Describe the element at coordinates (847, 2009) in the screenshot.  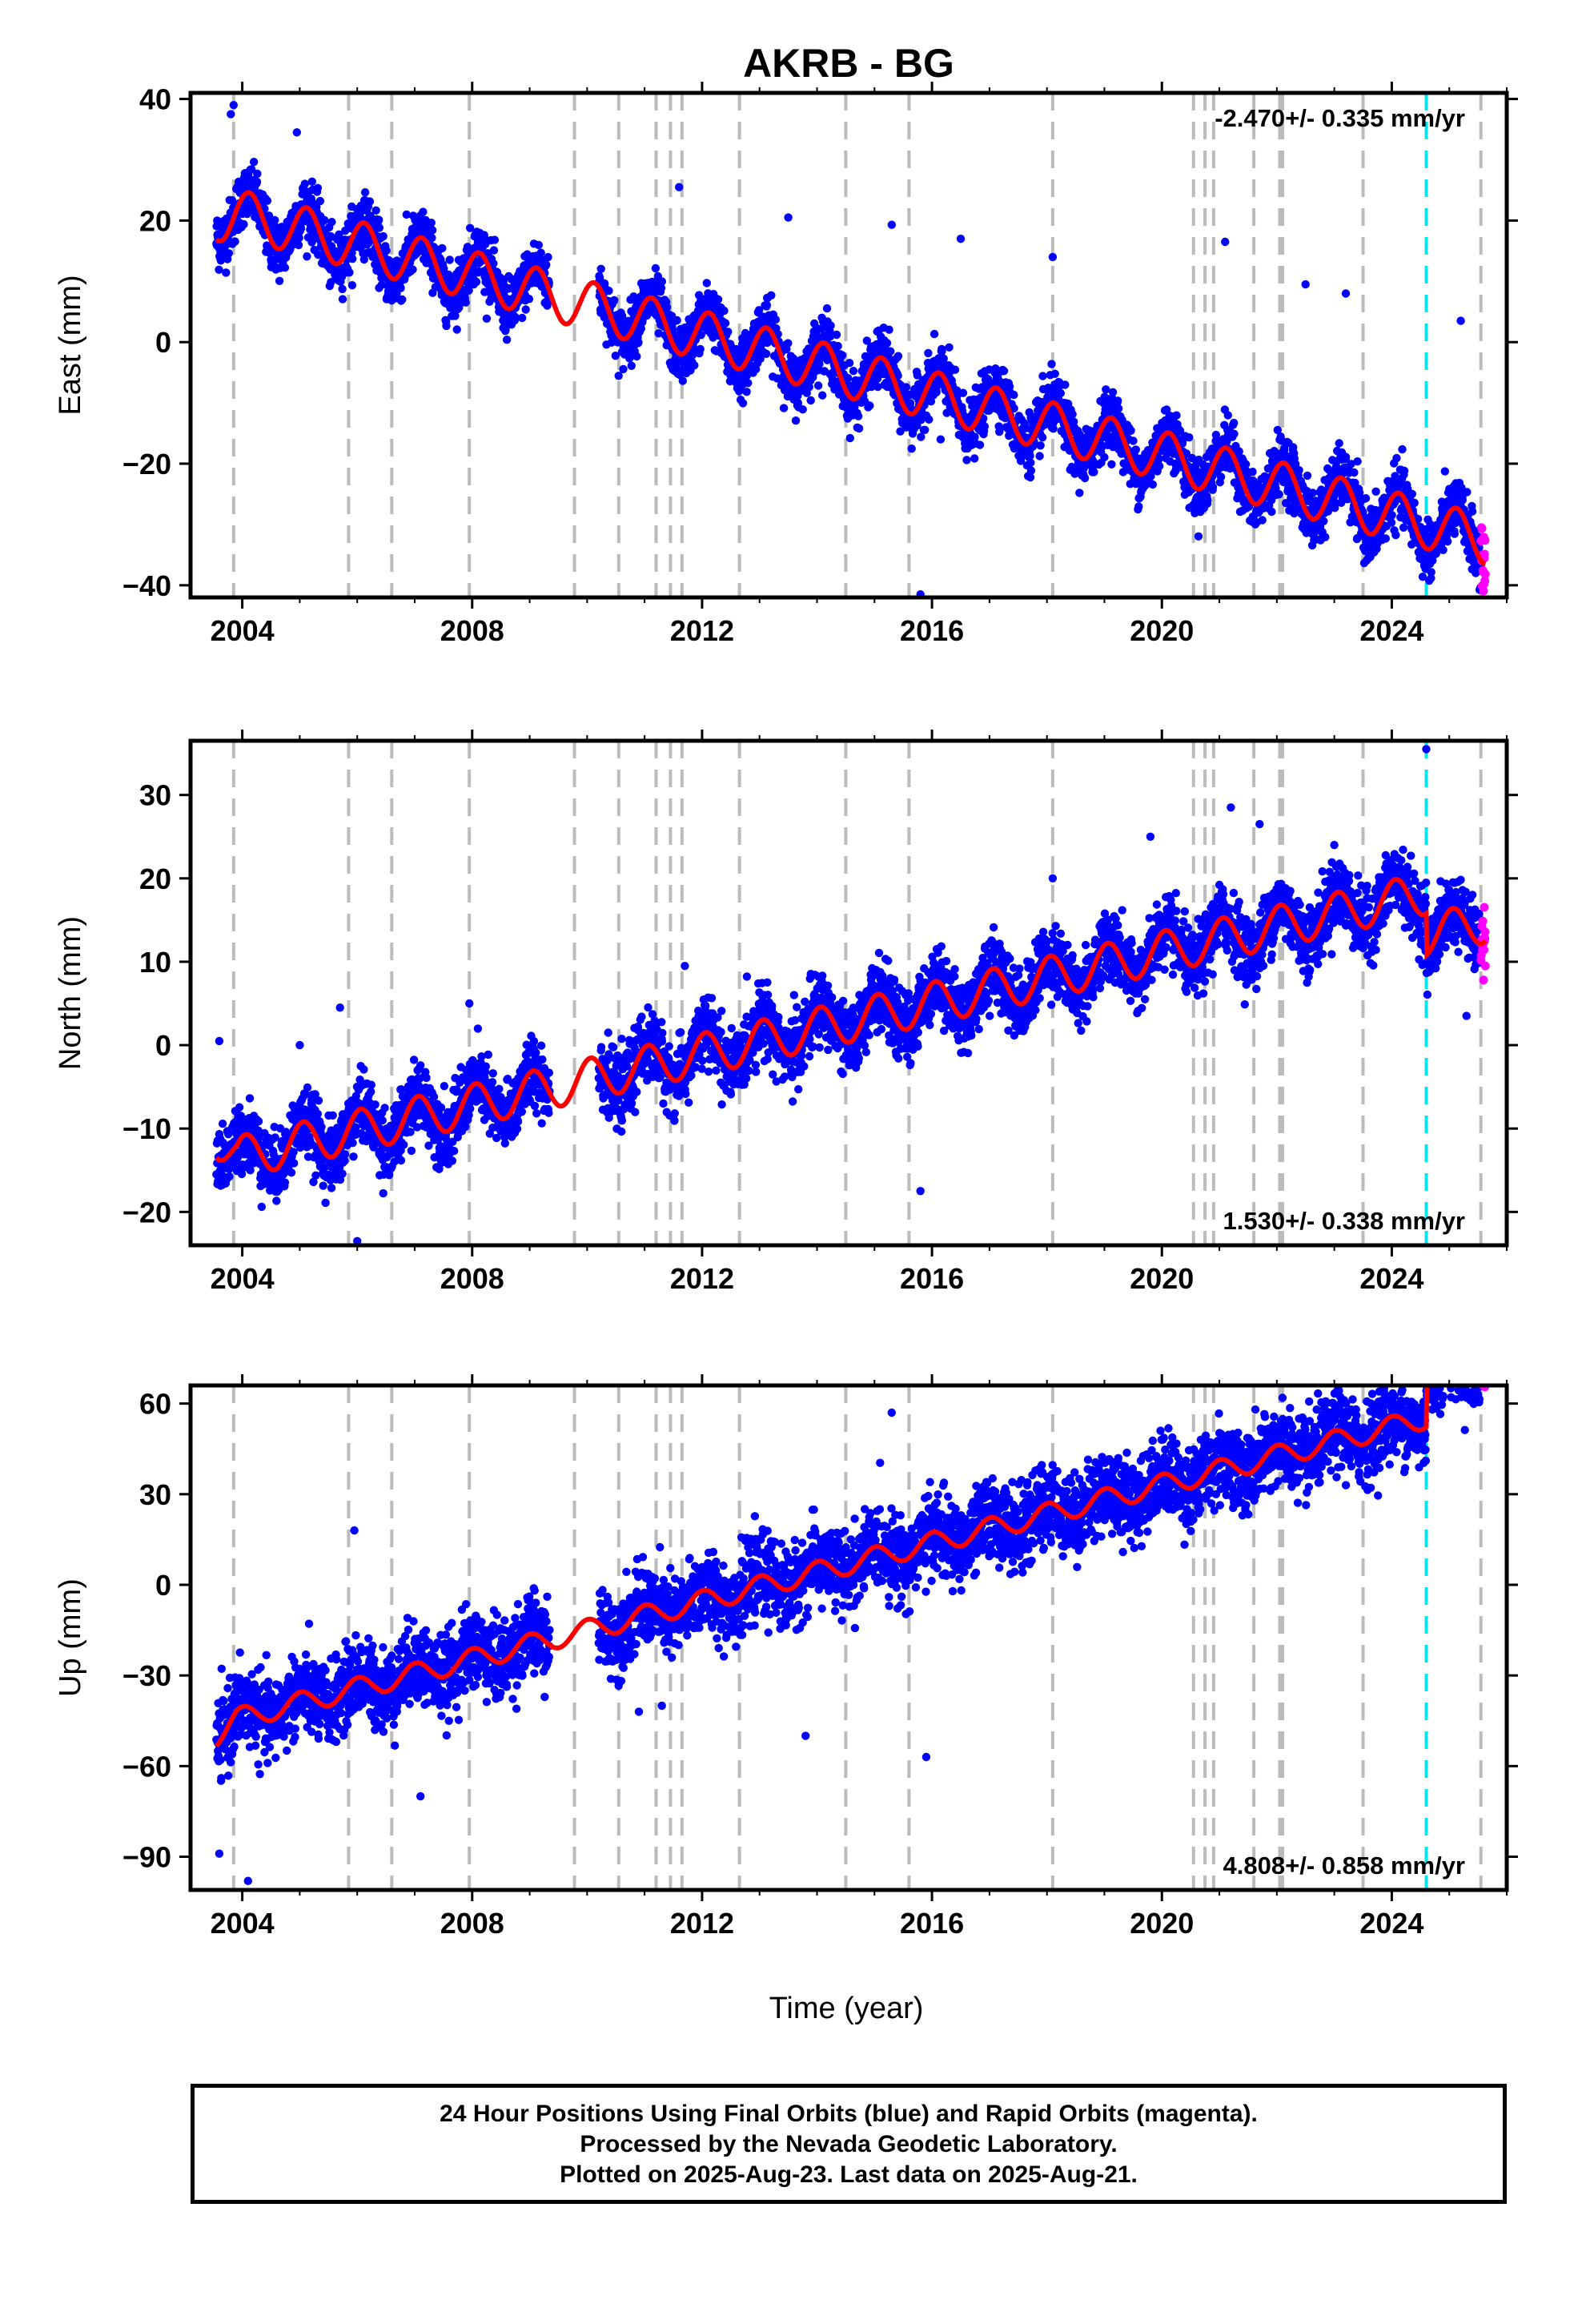
I see `x-axis-label: Time (year)` at that location.